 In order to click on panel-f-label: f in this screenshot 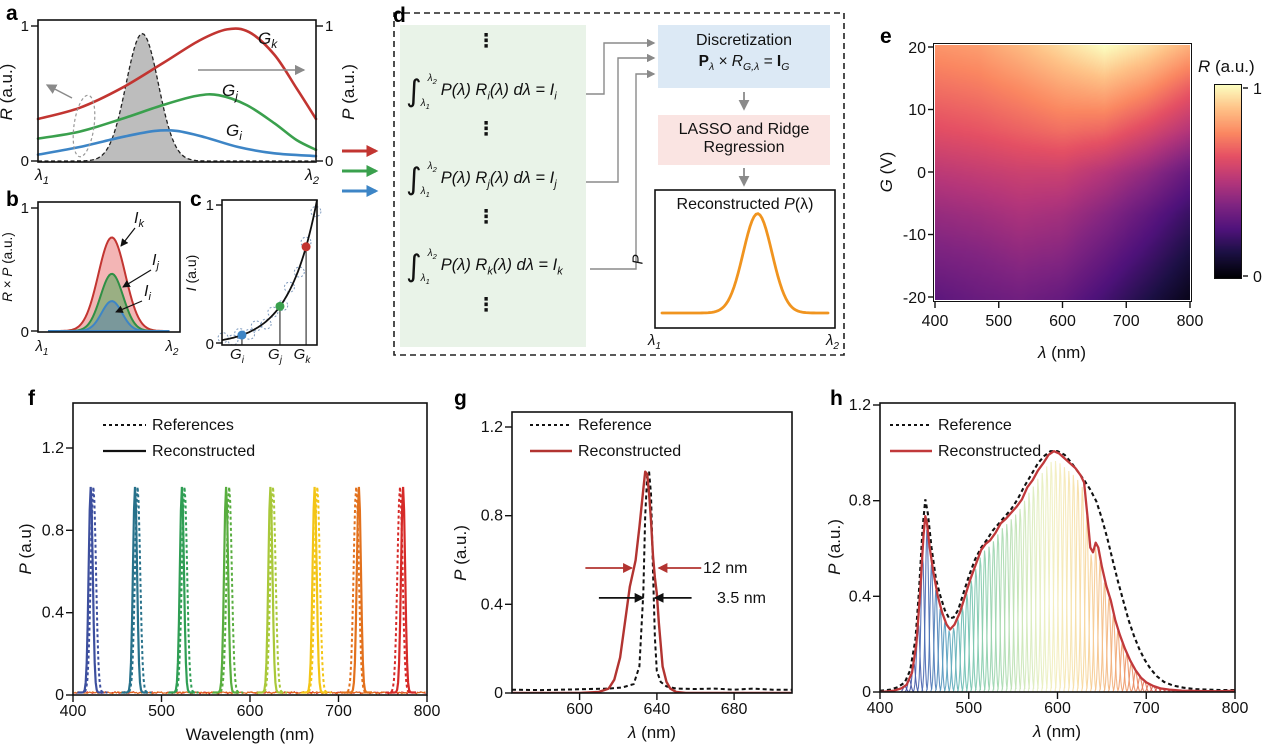, I will do `click(31, 398)`.